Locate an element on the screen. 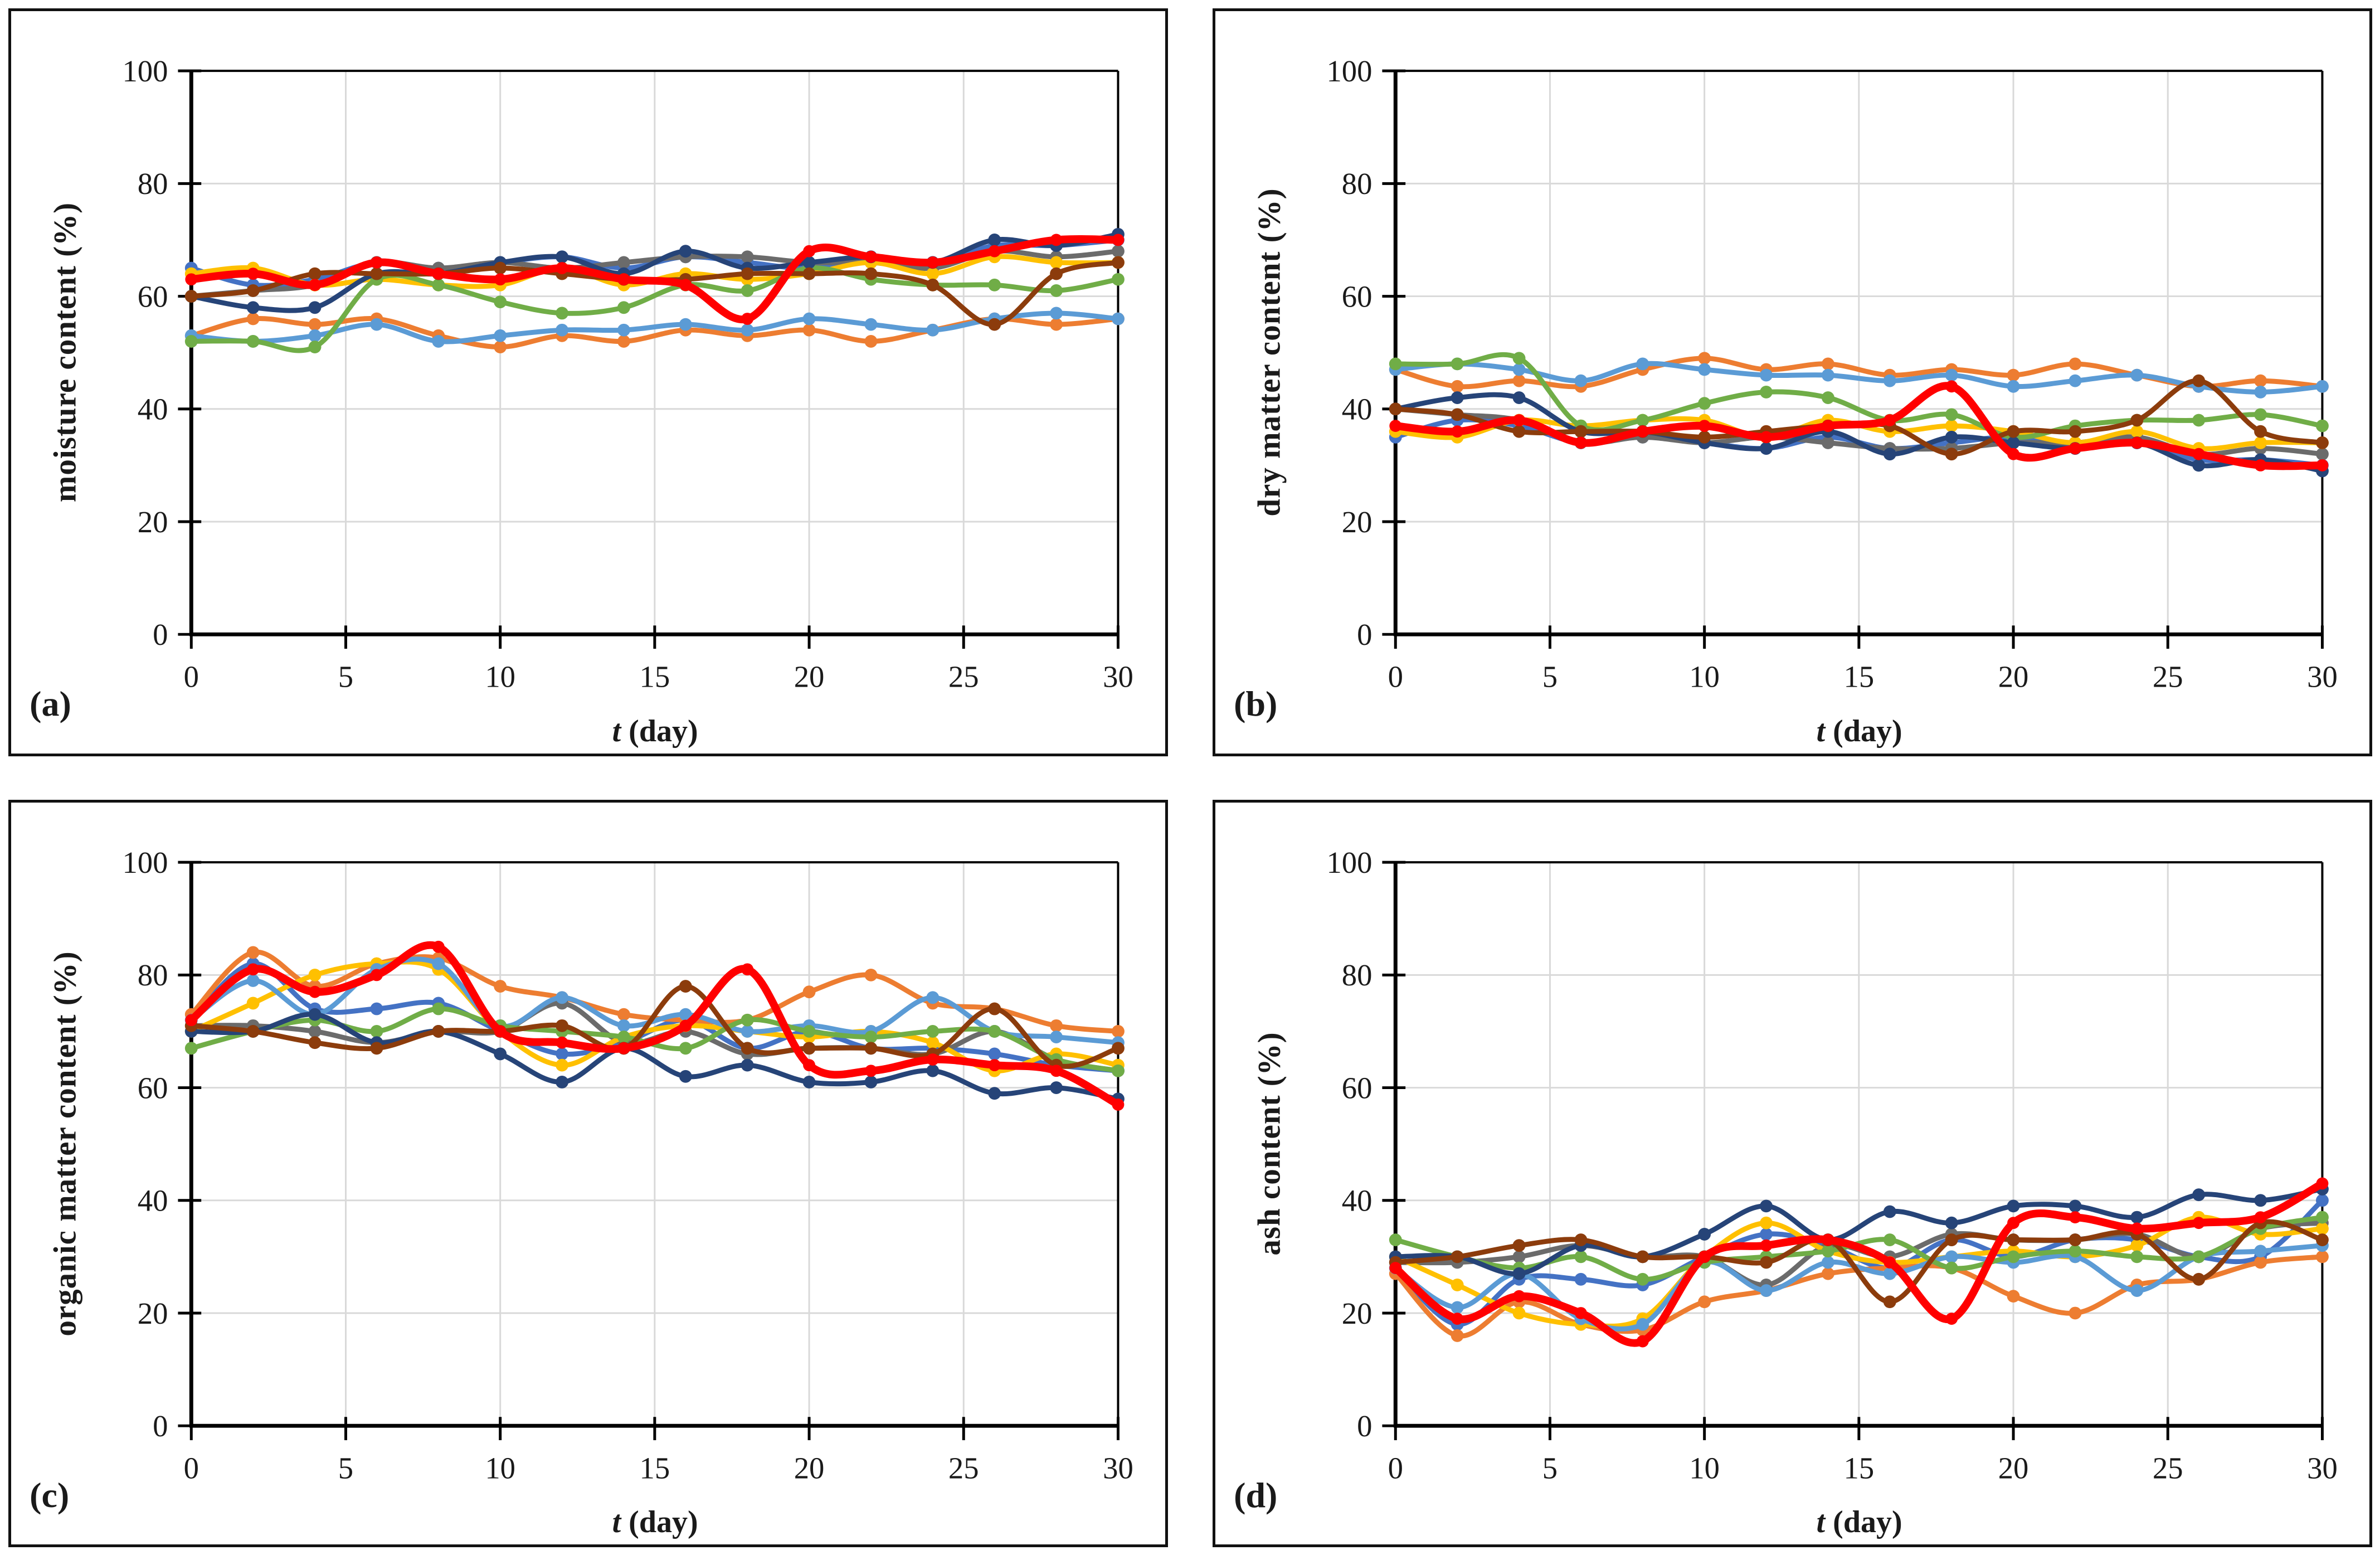  series-line-green is located at coordinates (1859, 396).